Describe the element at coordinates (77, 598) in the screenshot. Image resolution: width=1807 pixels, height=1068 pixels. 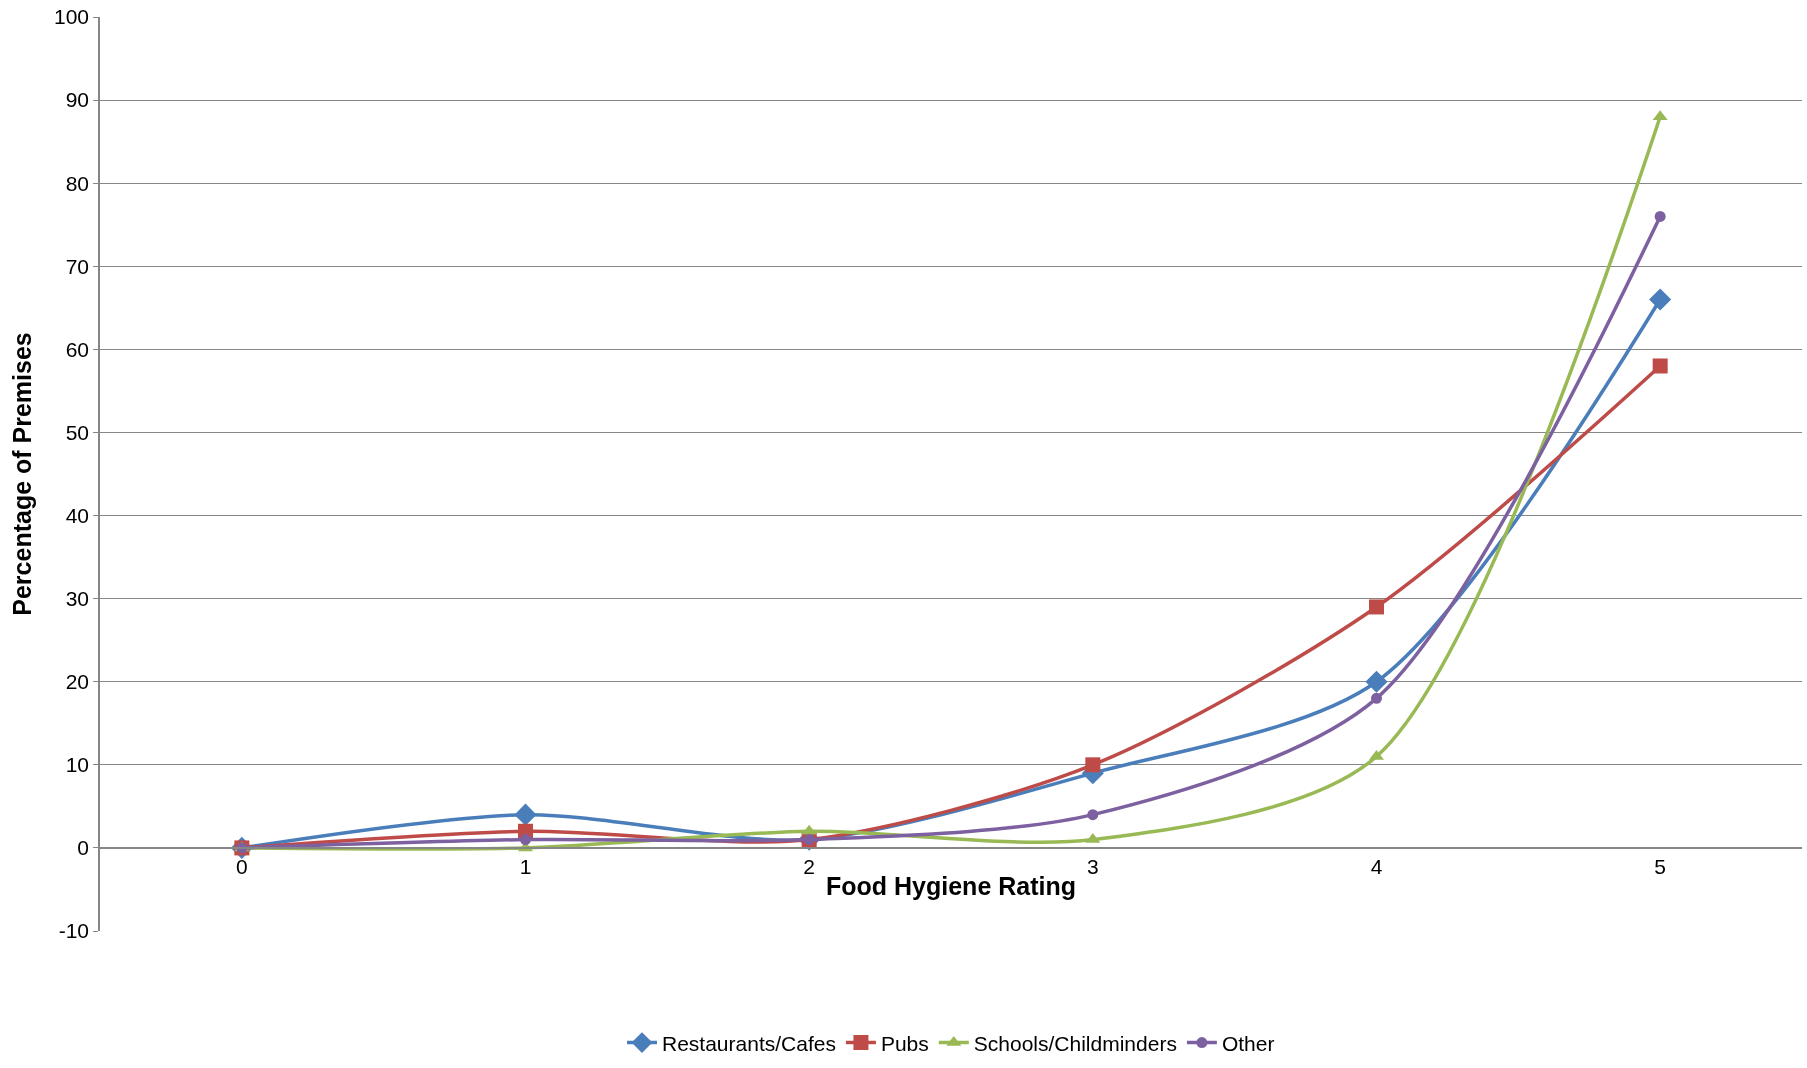
I see `y-tick-label: 30` at that location.